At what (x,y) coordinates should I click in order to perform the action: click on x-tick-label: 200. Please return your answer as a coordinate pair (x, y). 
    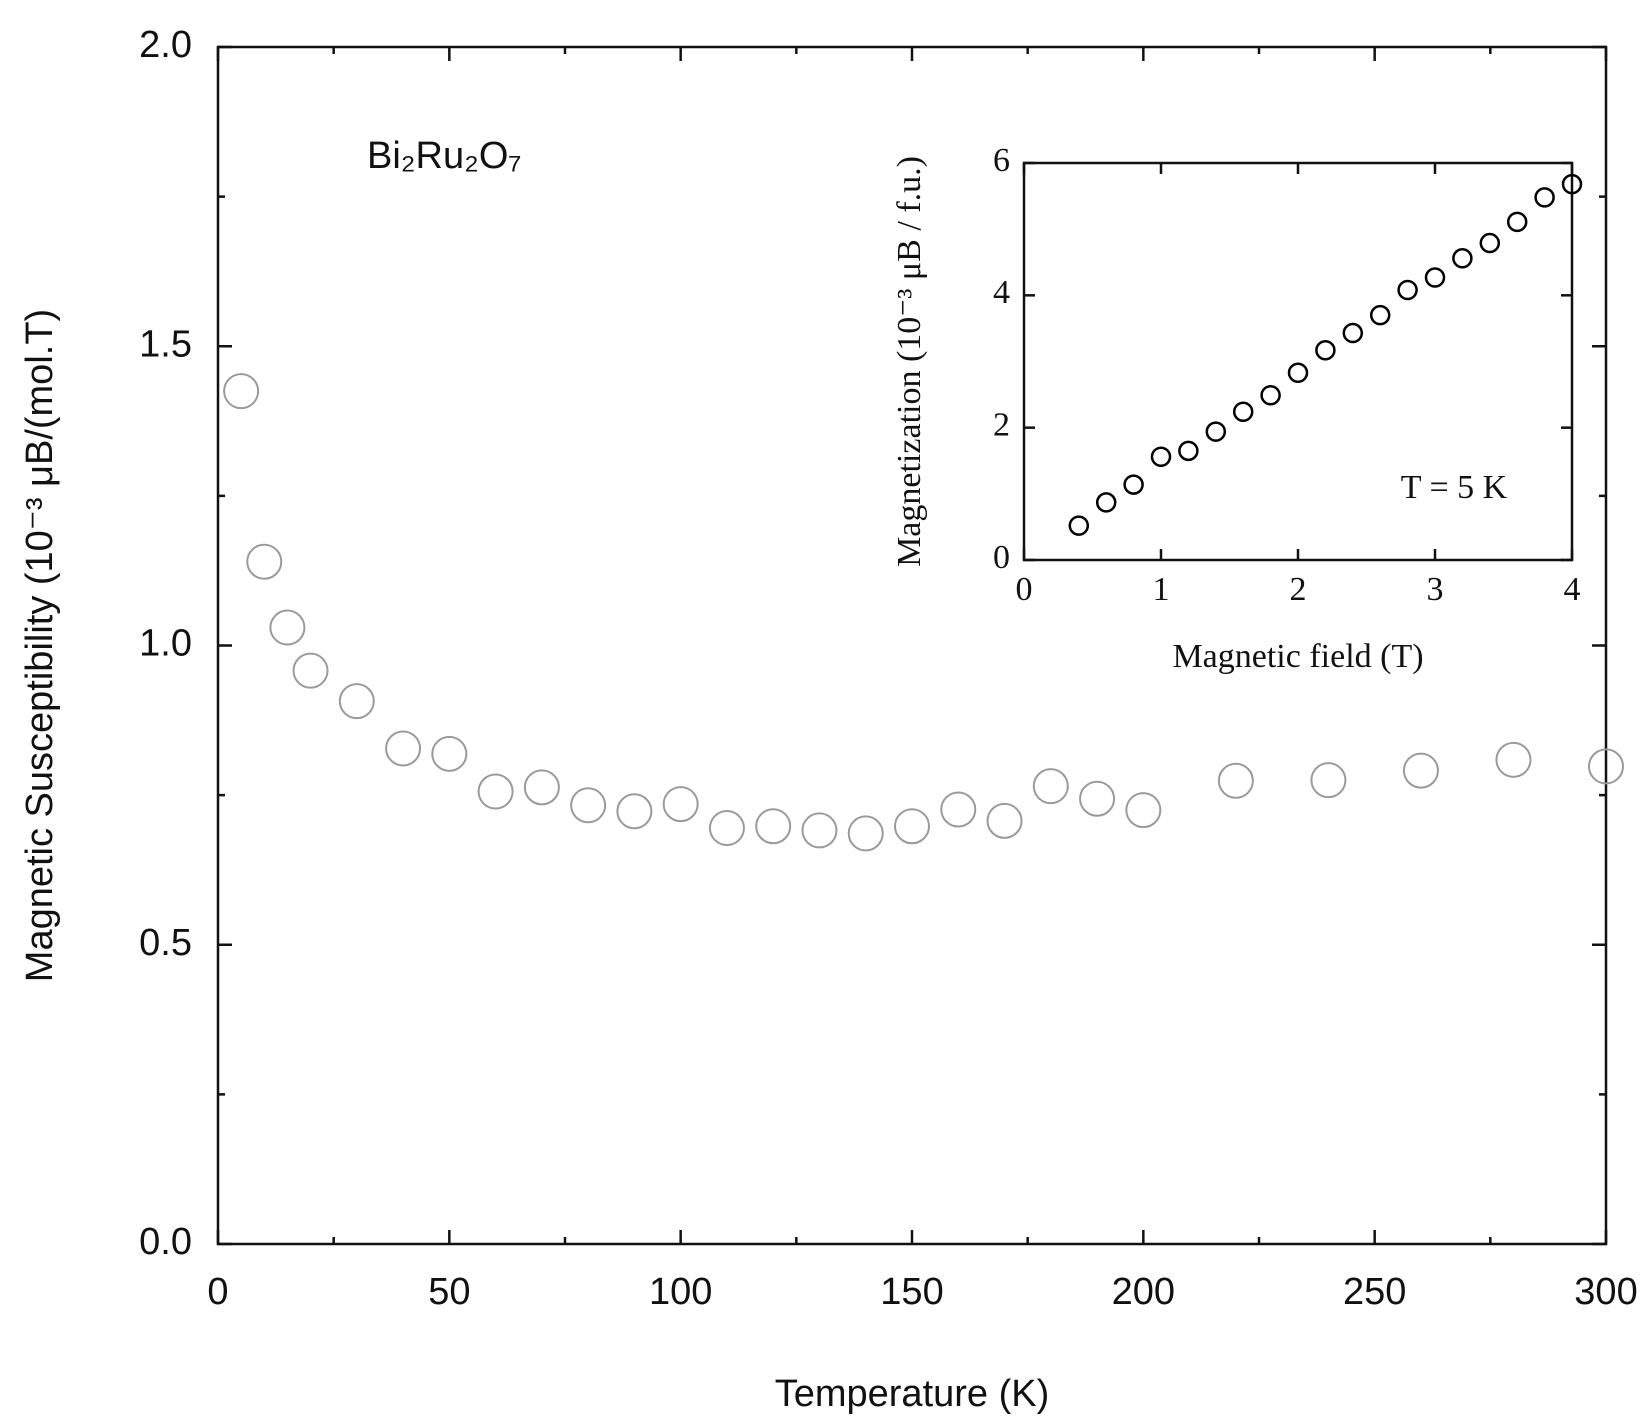
    Looking at the image, I should click on (1143, 1292).